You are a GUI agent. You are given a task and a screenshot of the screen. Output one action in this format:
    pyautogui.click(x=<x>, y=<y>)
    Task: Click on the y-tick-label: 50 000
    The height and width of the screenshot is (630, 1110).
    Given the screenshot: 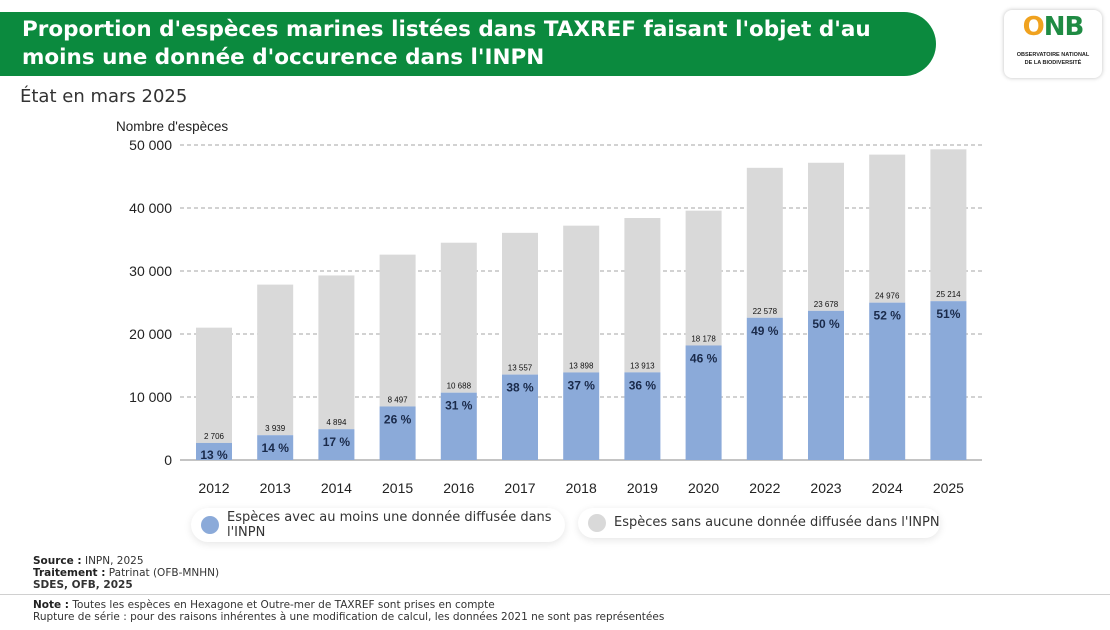 What is the action you would take?
    pyautogui.click(x=150, y=145)
    